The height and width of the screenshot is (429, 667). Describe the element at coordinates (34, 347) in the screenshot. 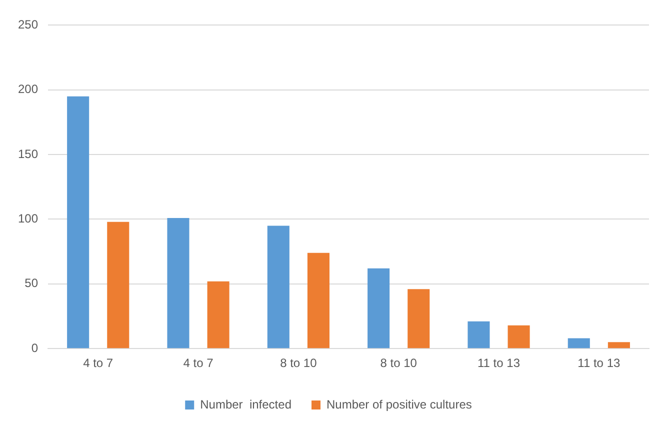

I see `y-tick-label: 0` at that location.